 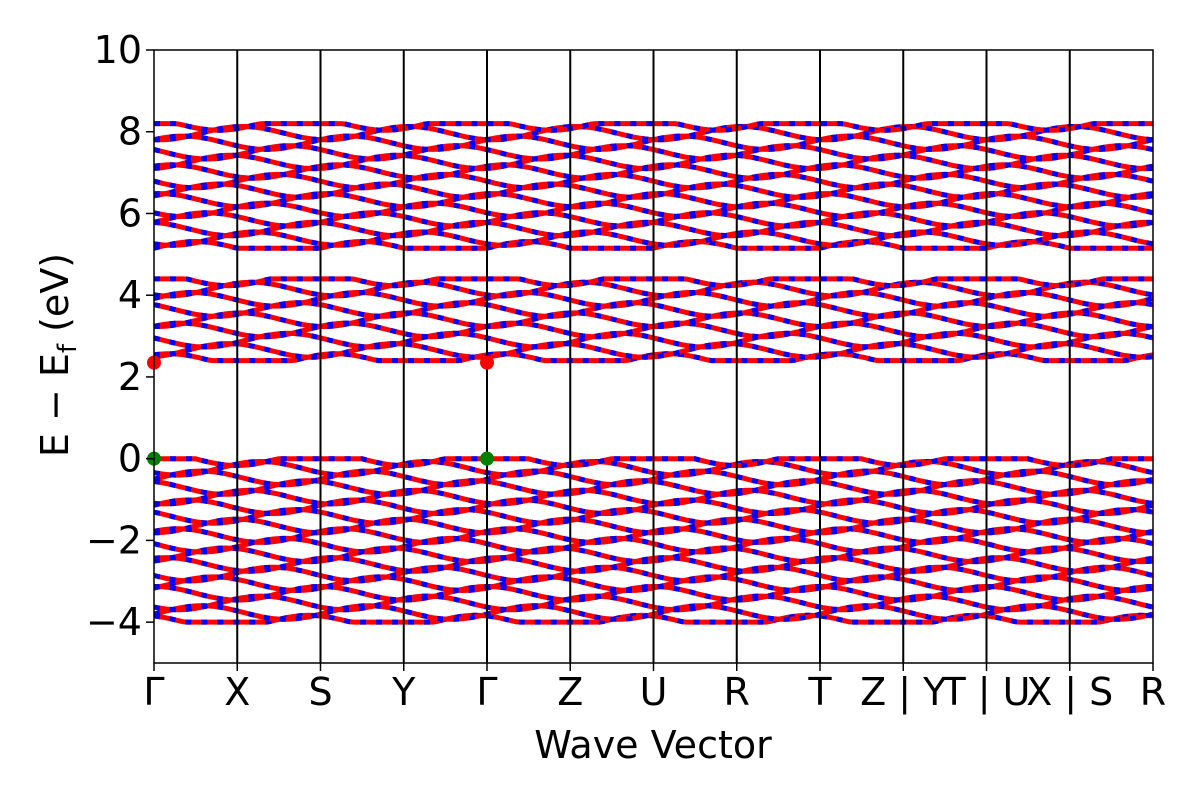 What do you see at coordinates (130, 377) in the screenshot?
I see `y-tick-label: 2` at bounding box center [130, 377].